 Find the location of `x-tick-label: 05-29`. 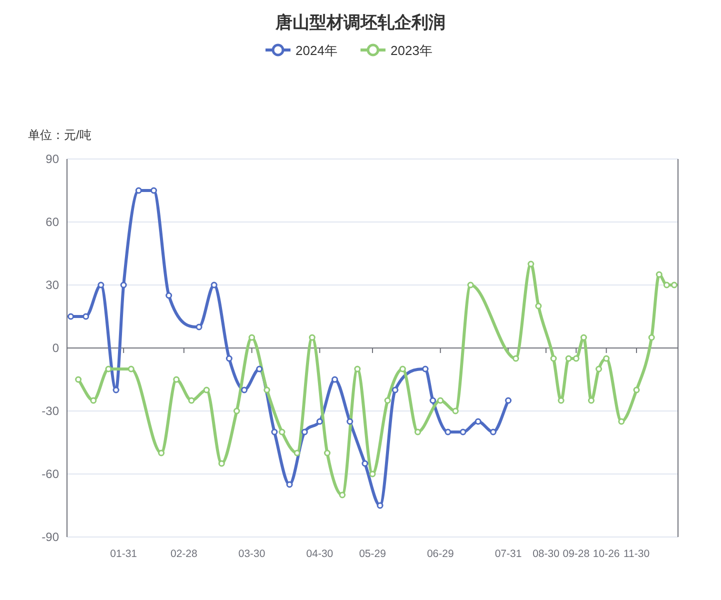

x-tick-label: 05-29 is located at coordinates (372, 554).